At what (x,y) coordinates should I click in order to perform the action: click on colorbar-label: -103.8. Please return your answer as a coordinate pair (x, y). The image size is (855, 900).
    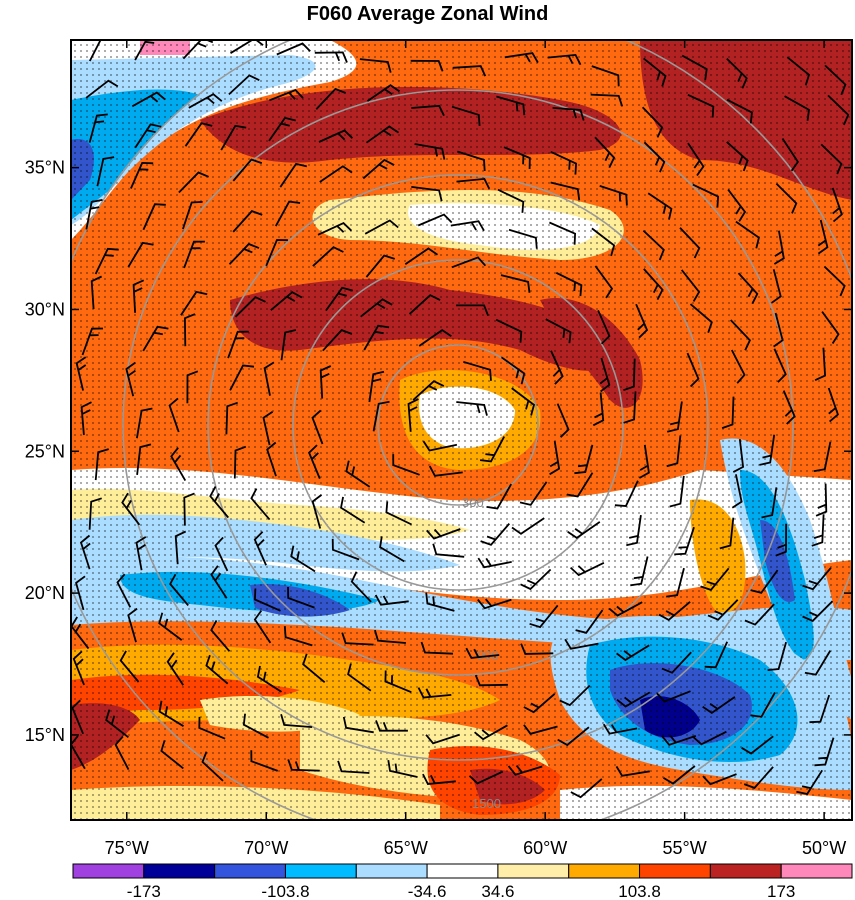
    Looking at the image, I should click on (285, 891).